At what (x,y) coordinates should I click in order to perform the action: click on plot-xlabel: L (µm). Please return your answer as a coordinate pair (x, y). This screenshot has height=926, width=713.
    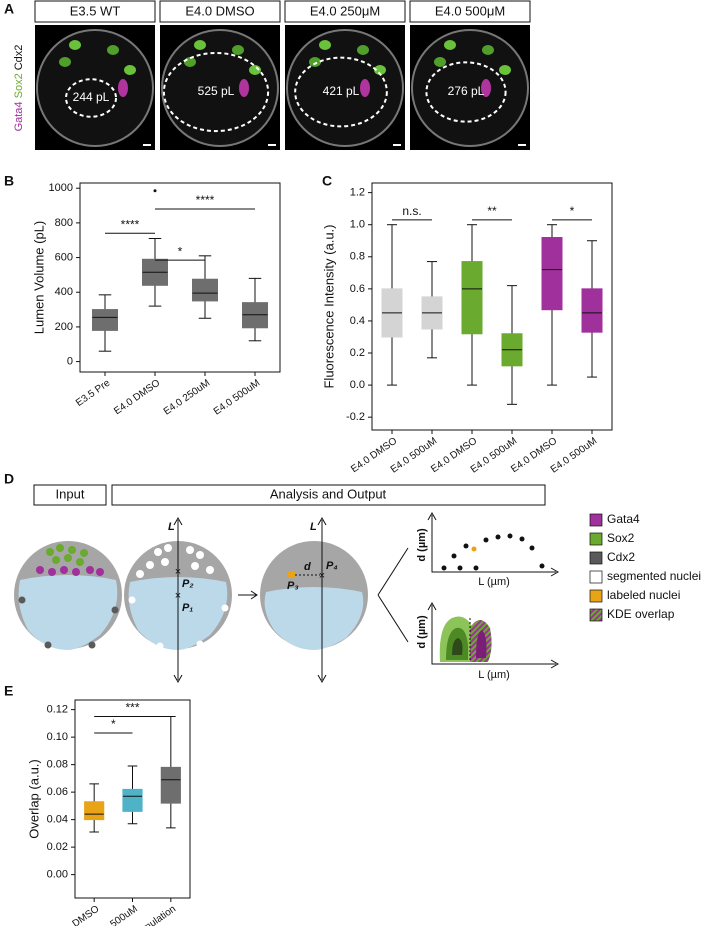
    Looking at the image, I should click on (494, 675).